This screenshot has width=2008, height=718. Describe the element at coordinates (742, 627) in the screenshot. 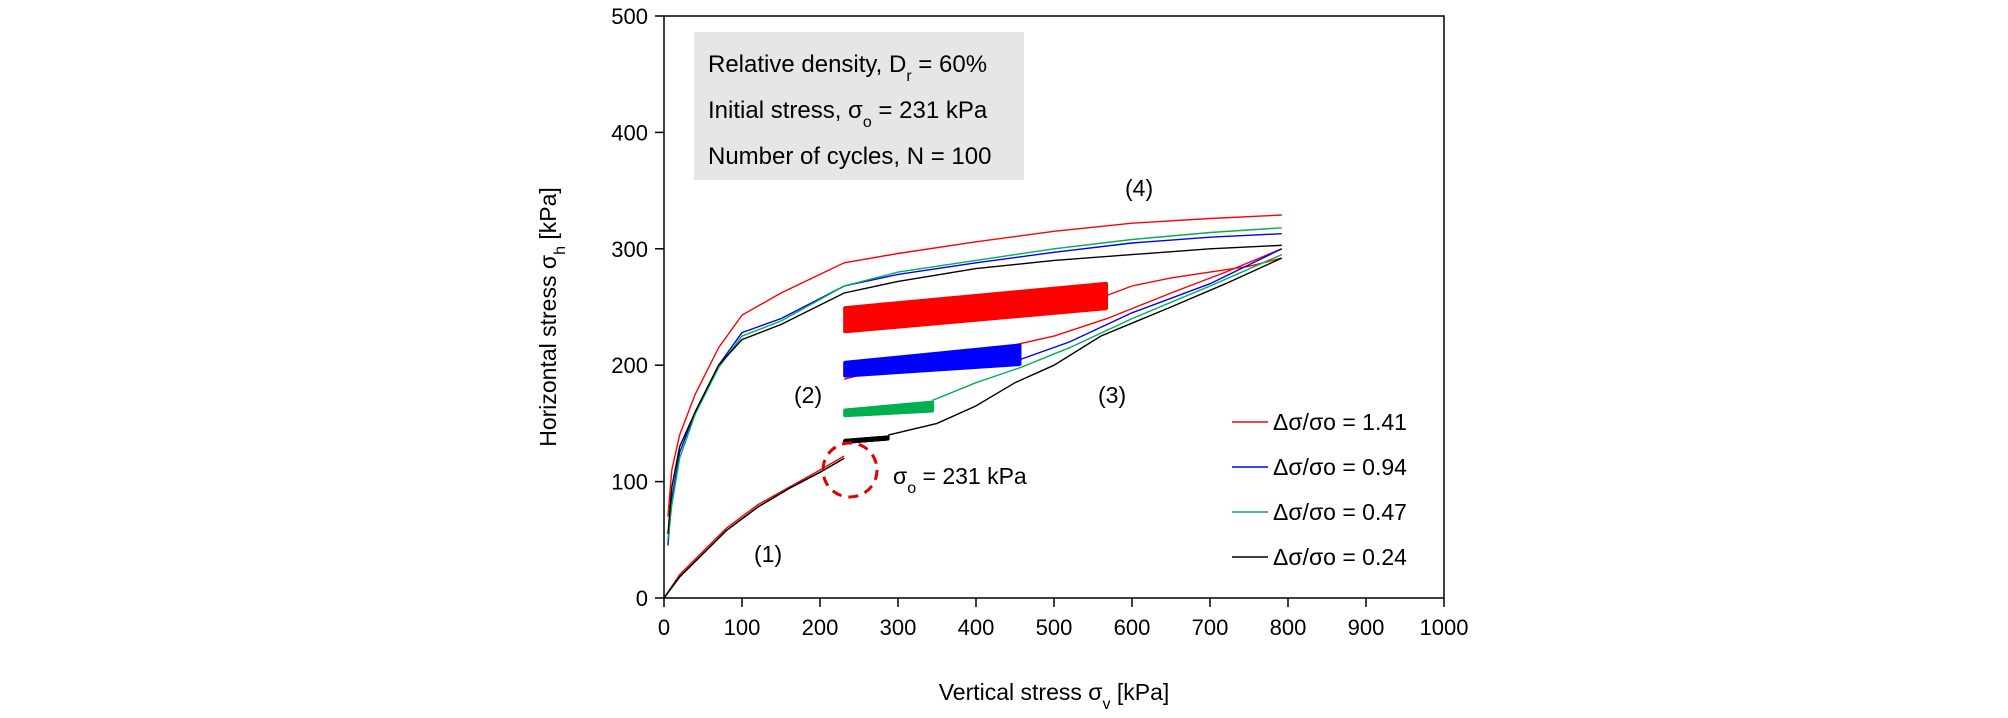

I see `x-tick-label: 100` at that location.